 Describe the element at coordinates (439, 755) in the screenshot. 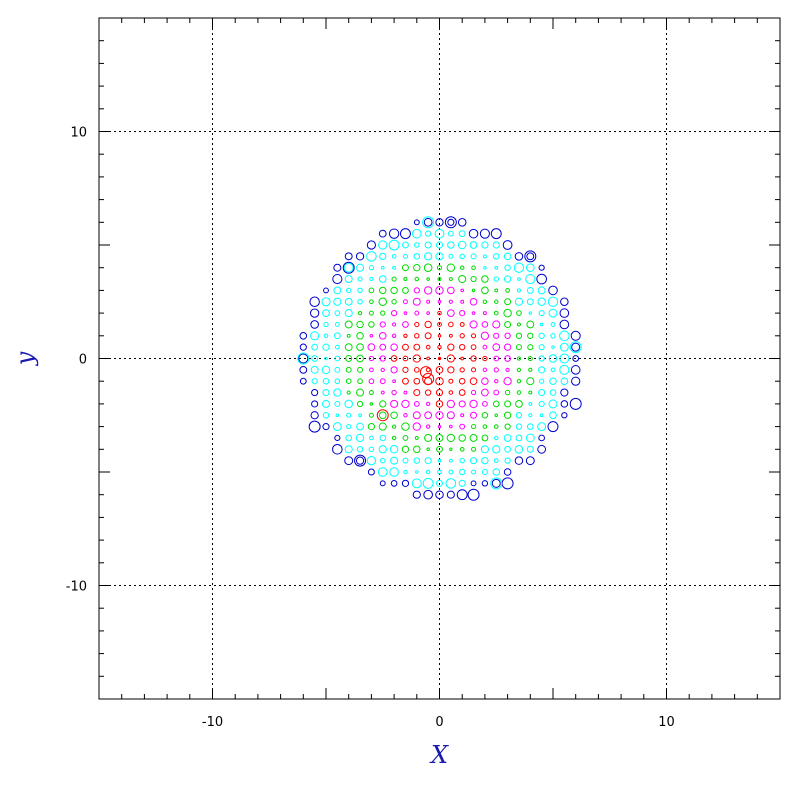

I see `x-axis-label: X` at that location.